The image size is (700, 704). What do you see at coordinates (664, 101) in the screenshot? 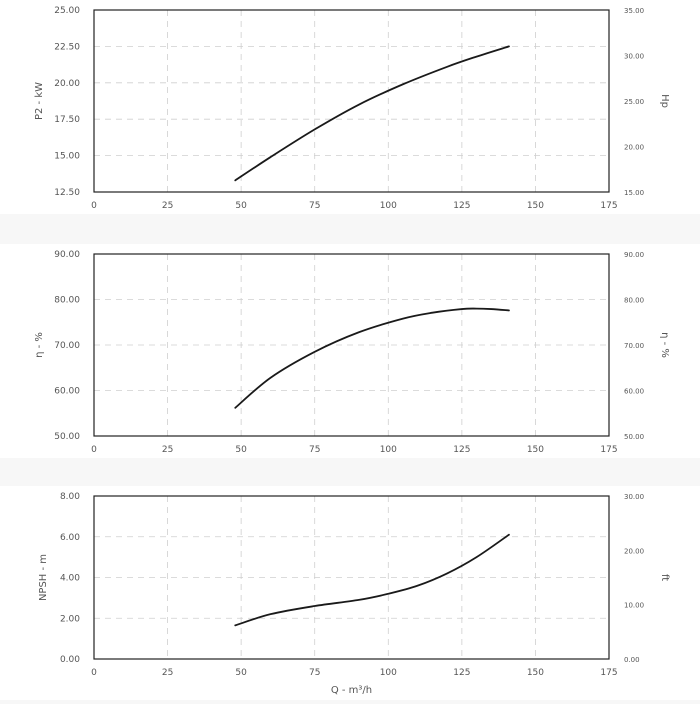
I see `y2-axis-label: Hp` at bounding box center [664, 101].